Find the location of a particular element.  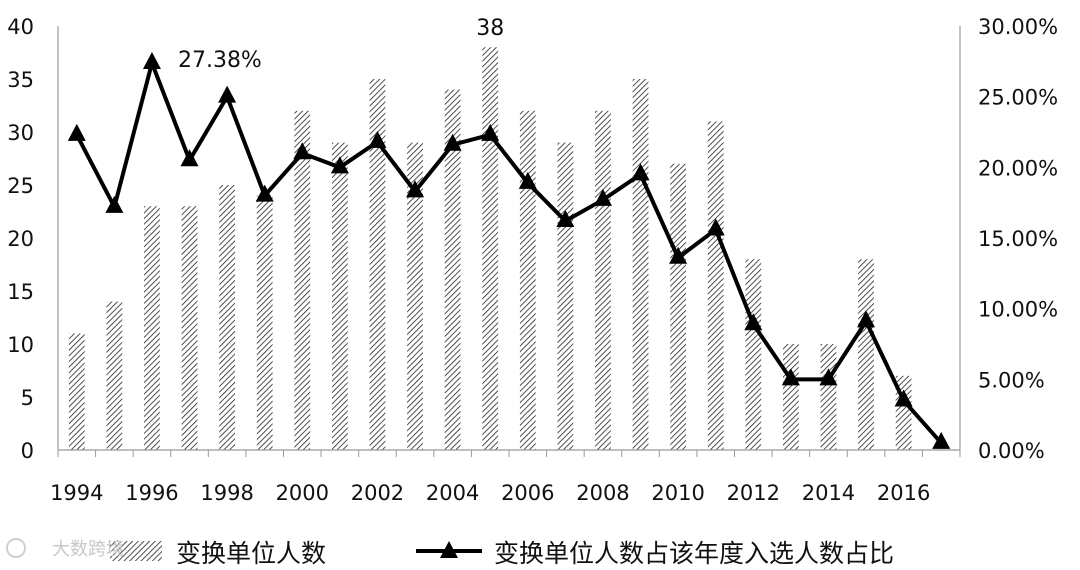

left-axis-tick-label: 5 is located at coordinates (27, 398).